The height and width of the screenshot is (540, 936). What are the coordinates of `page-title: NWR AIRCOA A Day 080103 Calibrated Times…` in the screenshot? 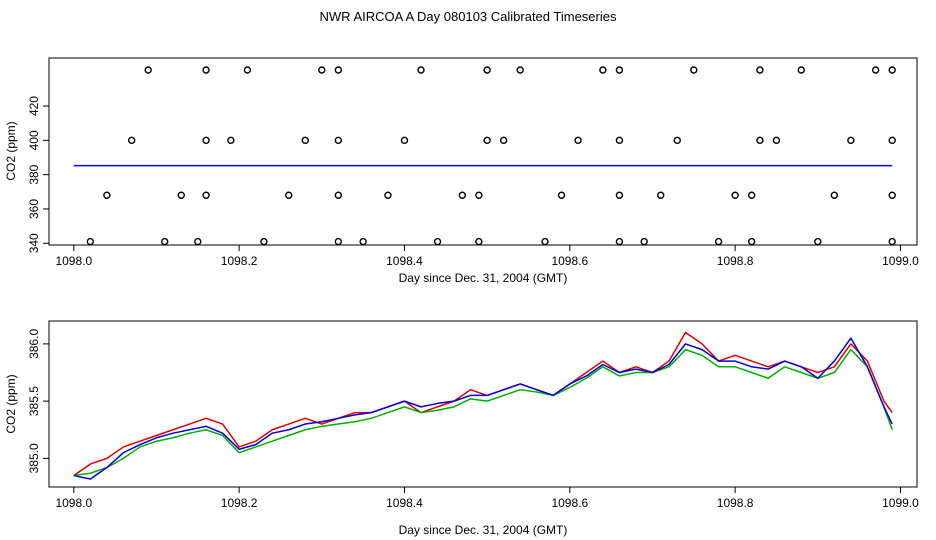 It's located at (468, 16).